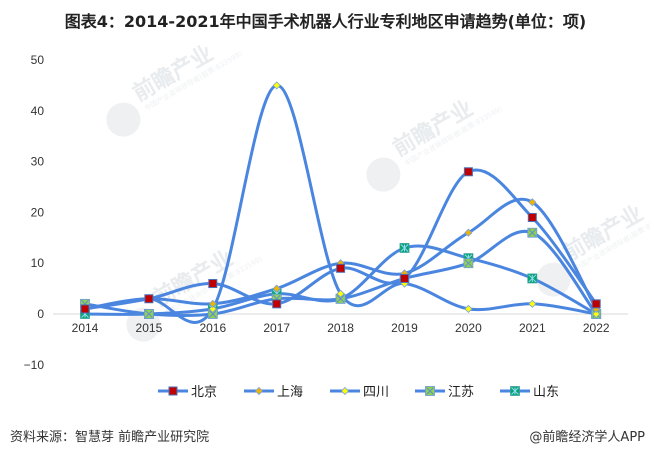 This screenshot has height=456, width=651. What do you see at coordinates (149, 328) in the screenshot?
I see `x-tick-label: 2015` at bounding box center [149, 328].